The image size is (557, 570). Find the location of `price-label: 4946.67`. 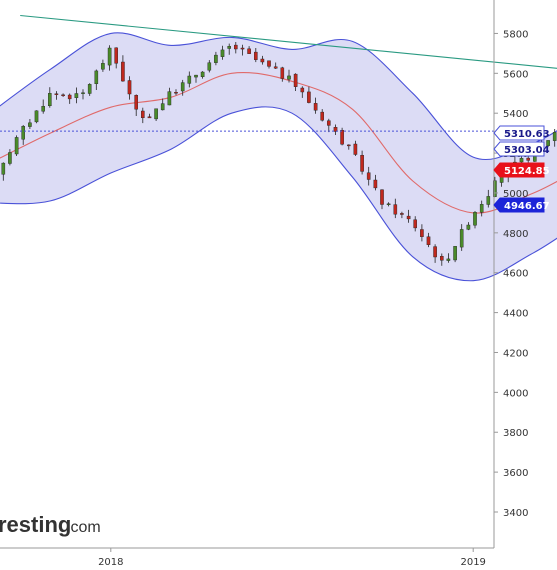

price-label: 4946.67 is located at coordinates (521, 205).